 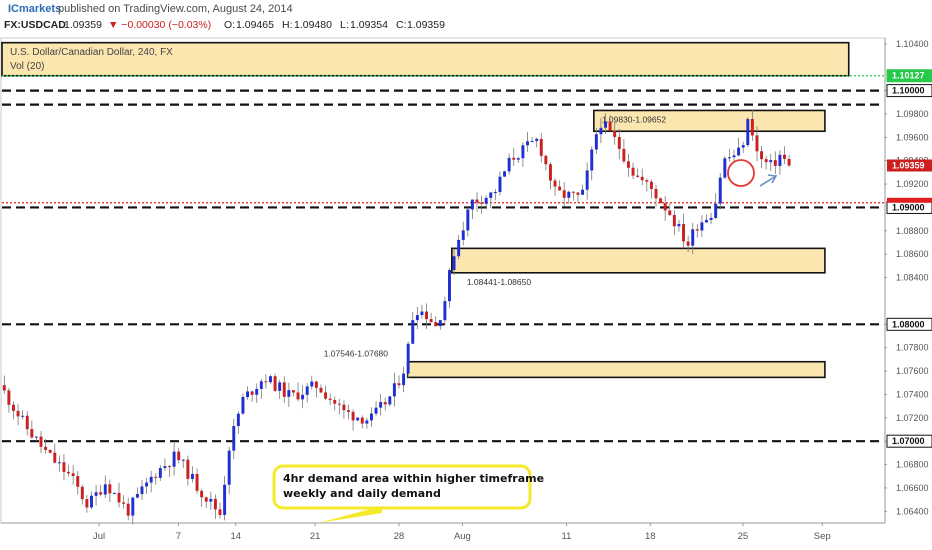 What do you see at coordinates (912, 44) in the screenshot?
I see `y-tick-label: 1.10400` at bounding box center [912, 44].